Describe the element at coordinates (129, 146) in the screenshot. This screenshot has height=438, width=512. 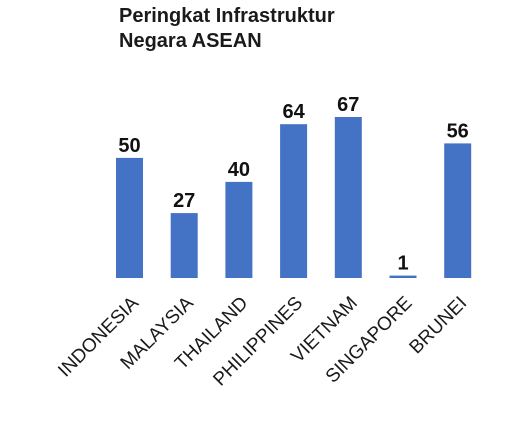
I see `value-label-indonesia: 50` at that location.